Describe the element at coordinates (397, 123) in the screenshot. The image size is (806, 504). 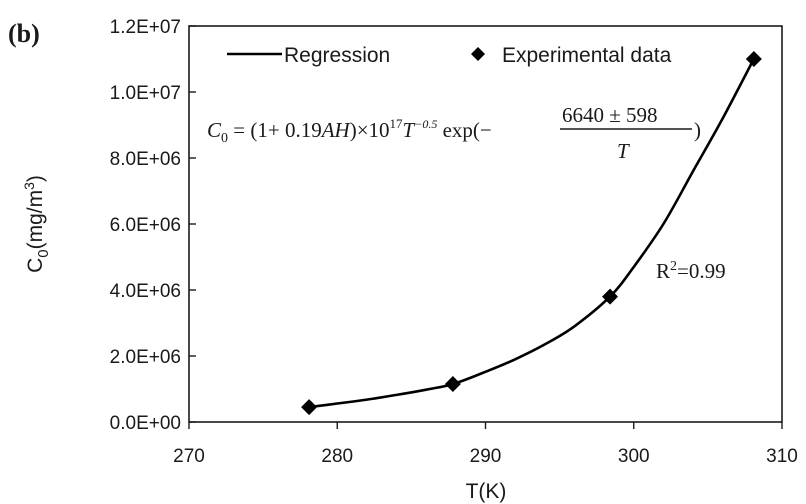
I see `eq-exp17: 17` at that location.